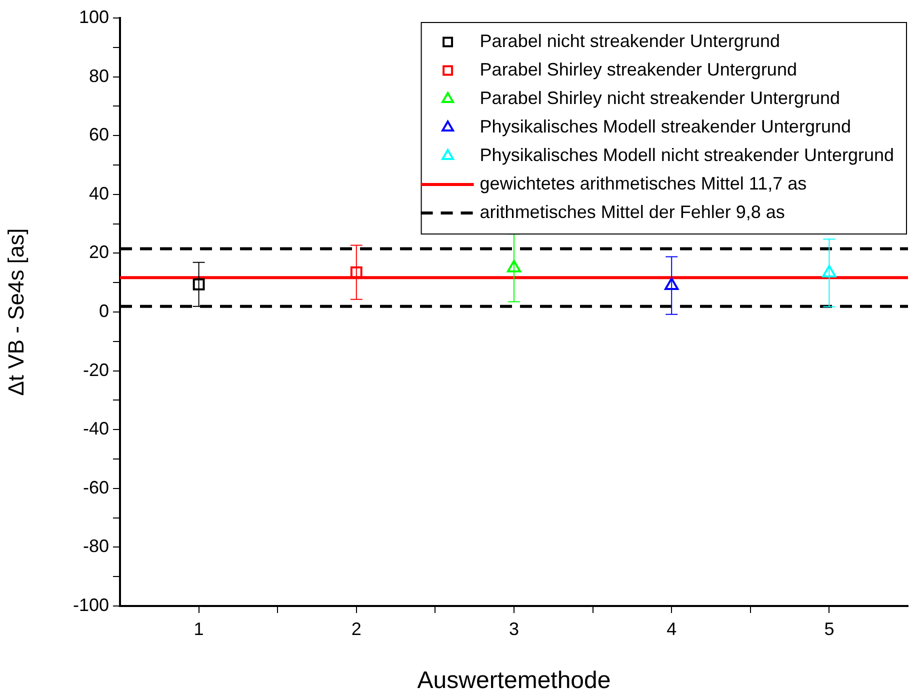 The height and width of the screenshot is (700, 917). I want to click on x-axis-title: Auswertemethode, so click(514, 680).